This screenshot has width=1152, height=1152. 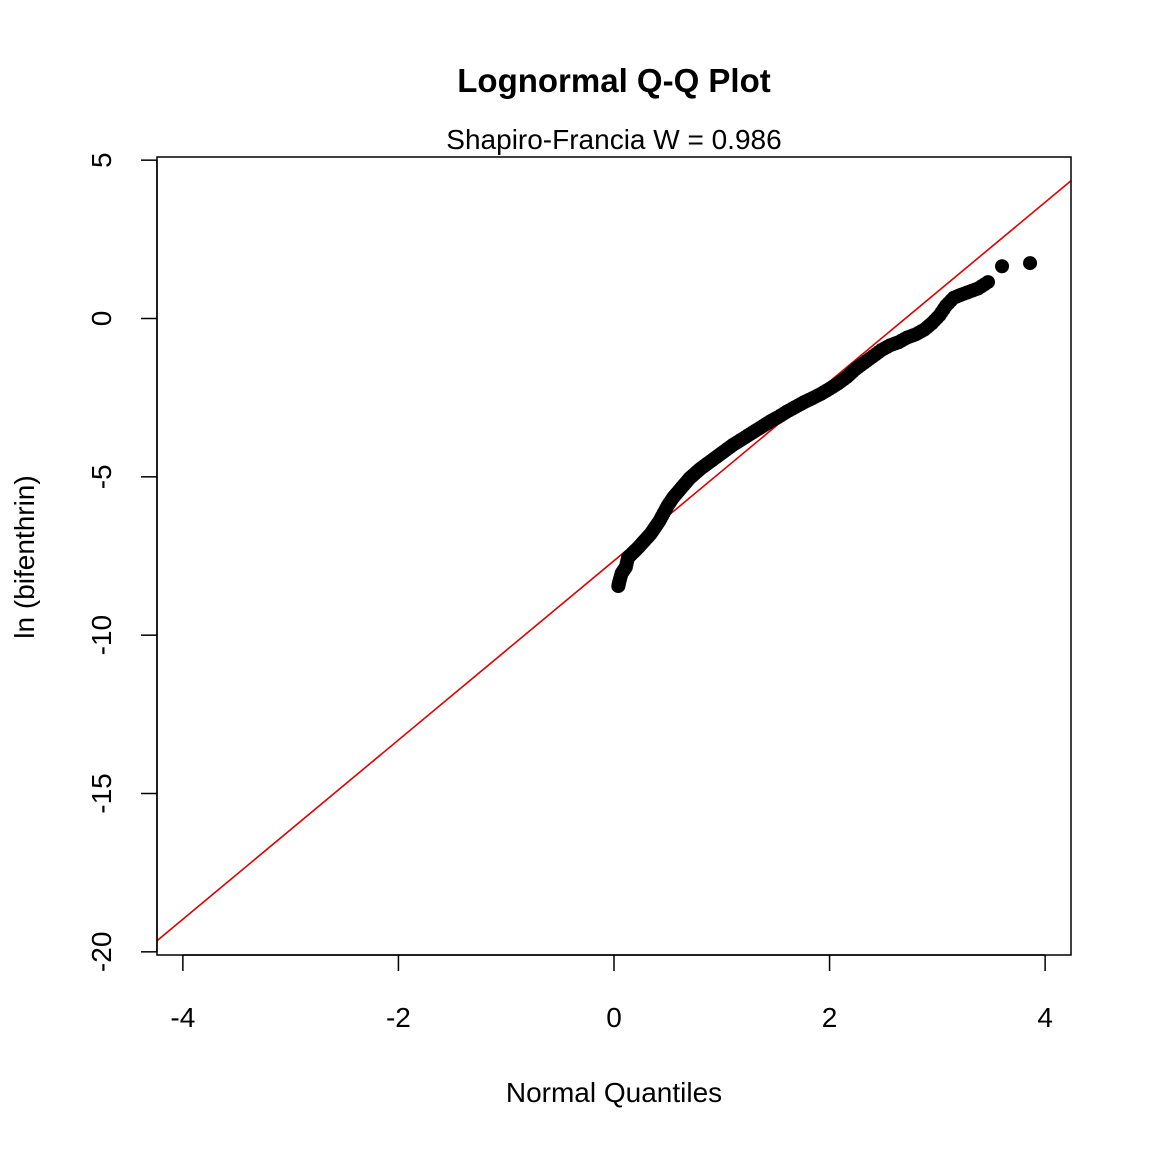 I want to click on chart-subtitle: Shapiro-Francia W = 0.986, so click(x=613, y=139).